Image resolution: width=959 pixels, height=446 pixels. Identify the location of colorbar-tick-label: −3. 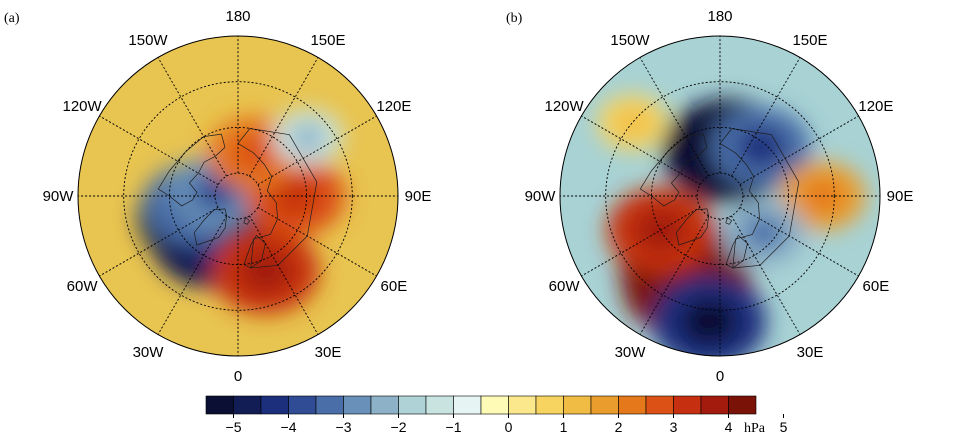
(344, 427).